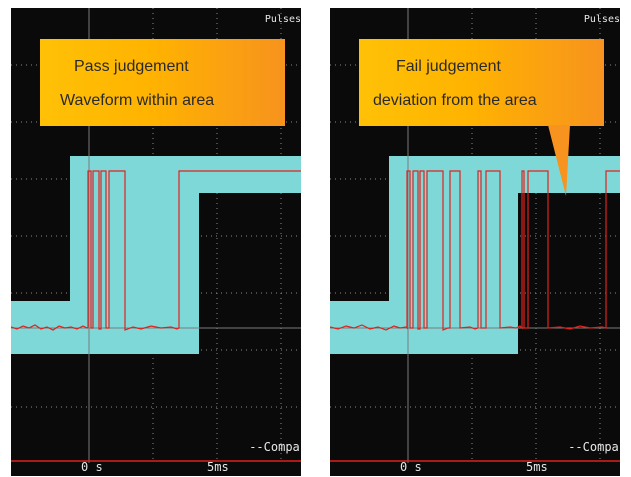 The image size is (631, 477). Describe the element at coordinates (448, 66) in the screenshot. I see `callout-title: Fail judgement` at that location.